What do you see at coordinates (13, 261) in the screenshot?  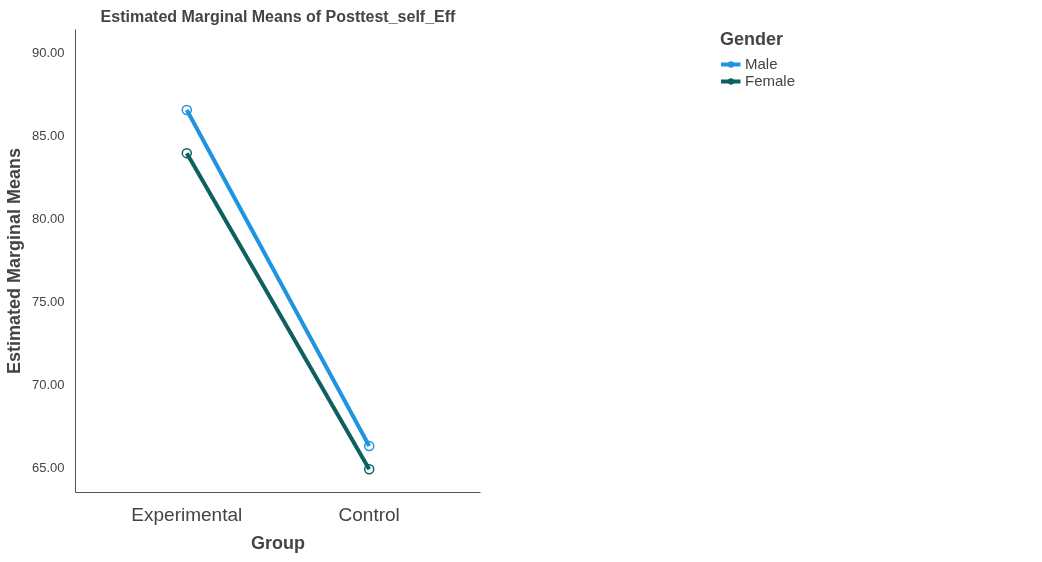 I see `y-axis-title: Estimated Marginal Means` at bounding box center [13, 261].